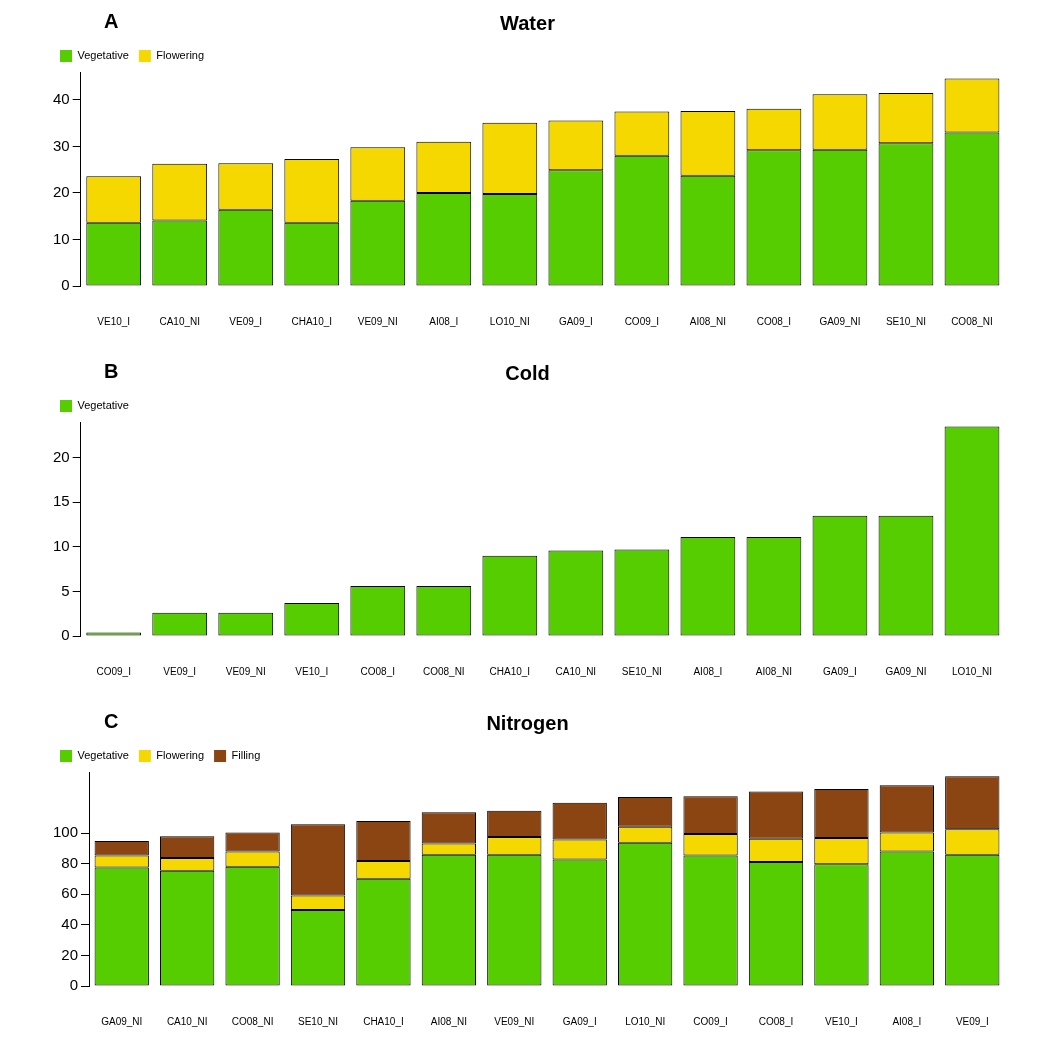  Describe the element at coordinates (527, 722) in the screenshot. I see `chart-title: Nitrogen` at that location.